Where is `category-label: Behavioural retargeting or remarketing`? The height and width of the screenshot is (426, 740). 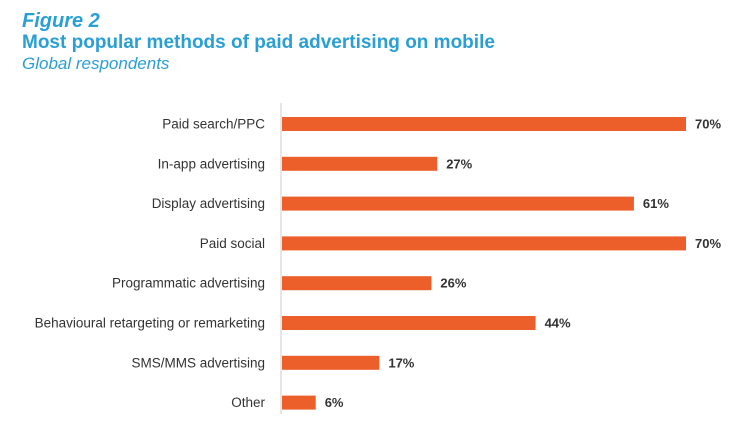
category-label: Behavioural retargeting or remarketing is located at coordinates (150, 323).